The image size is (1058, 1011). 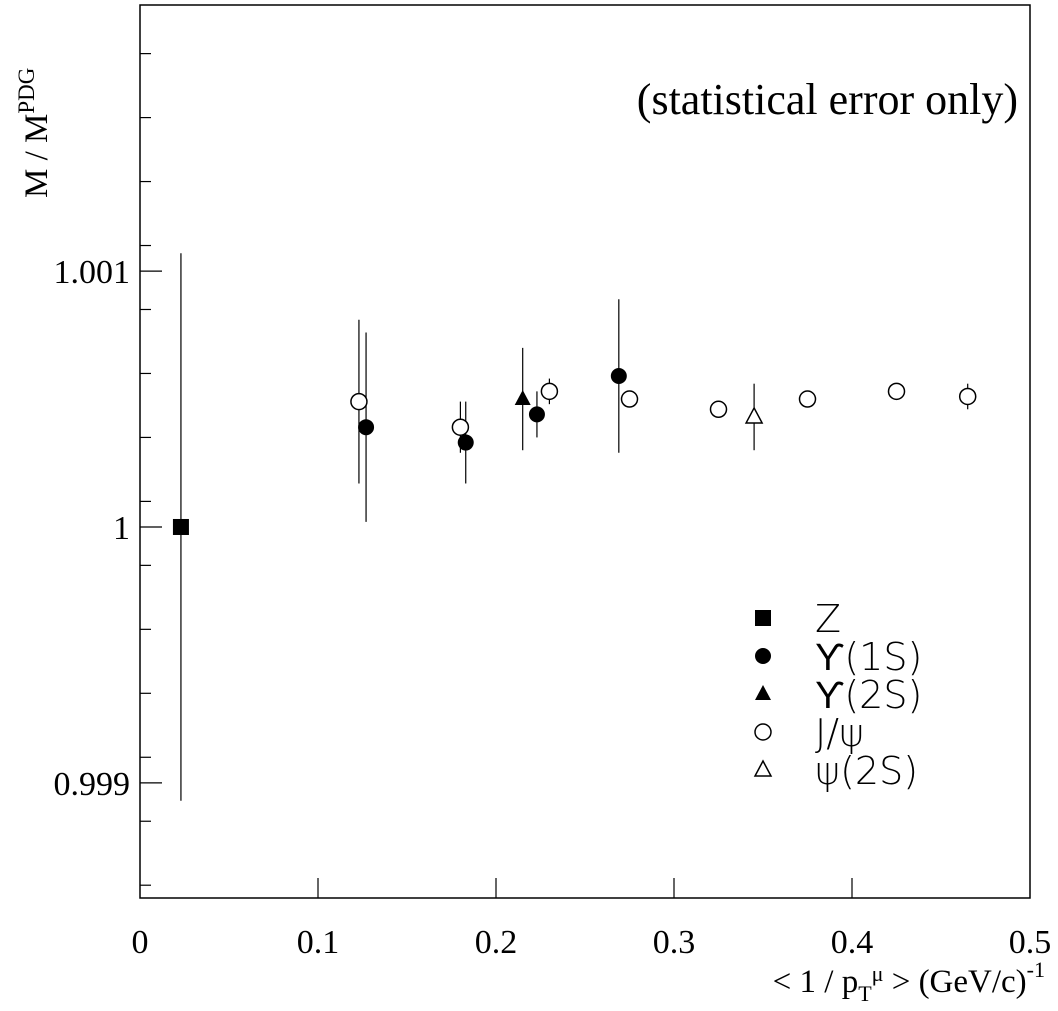 What do you see at coordinates (121, 528) in the screenshot?
I see `y-tick-label: 1` at bounding box center [121, 528].